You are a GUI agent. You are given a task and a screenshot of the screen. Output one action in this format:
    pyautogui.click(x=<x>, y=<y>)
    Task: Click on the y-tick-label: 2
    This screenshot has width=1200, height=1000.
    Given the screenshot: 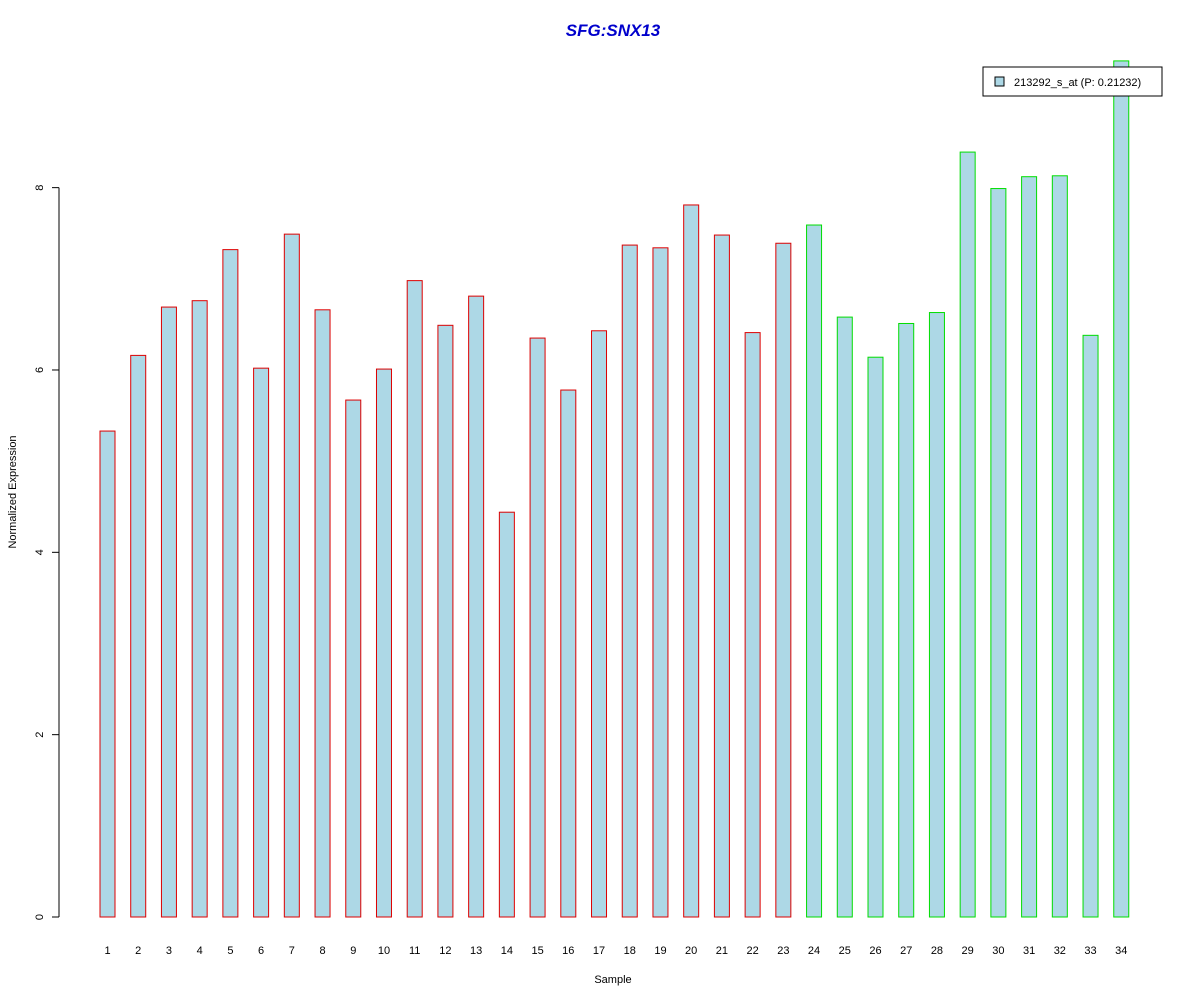 What is the action you would take?
    pyautogui.click(x=40, y=735)
    